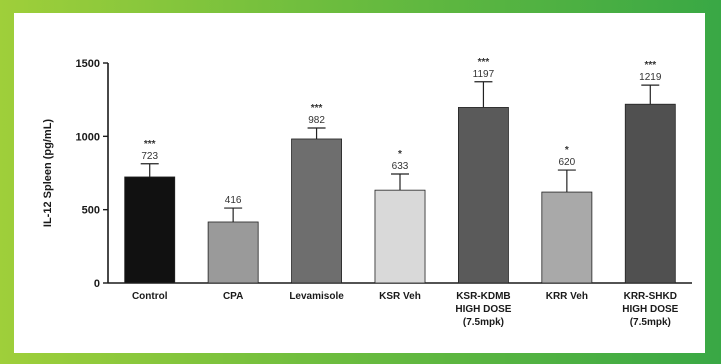  I want to click on data-label: 633, so click(400, 166).